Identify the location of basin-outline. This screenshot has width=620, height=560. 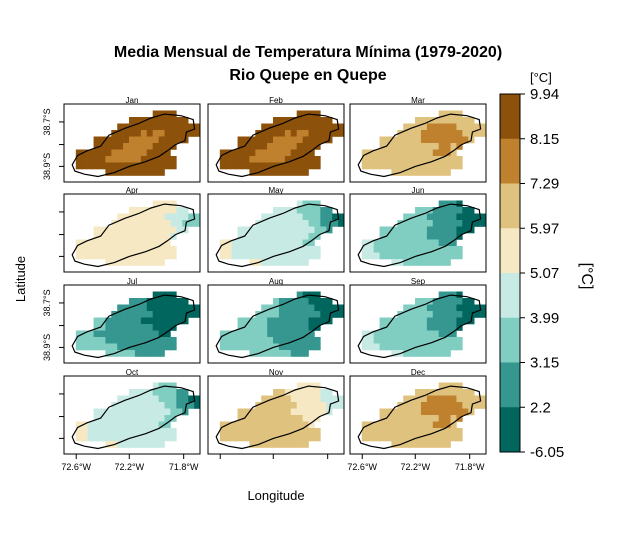
(133, 417).